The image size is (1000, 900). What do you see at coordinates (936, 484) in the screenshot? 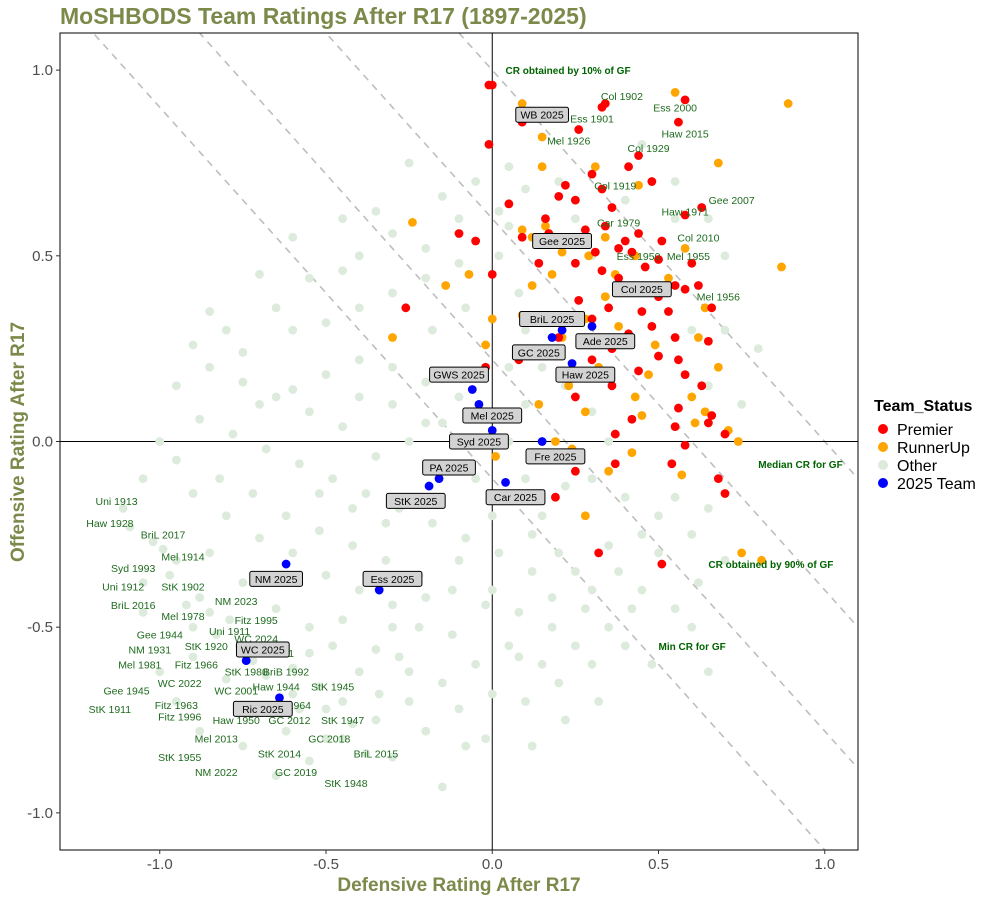
I see `legend-label: 2025 Team` at bounding box center [936, 484].